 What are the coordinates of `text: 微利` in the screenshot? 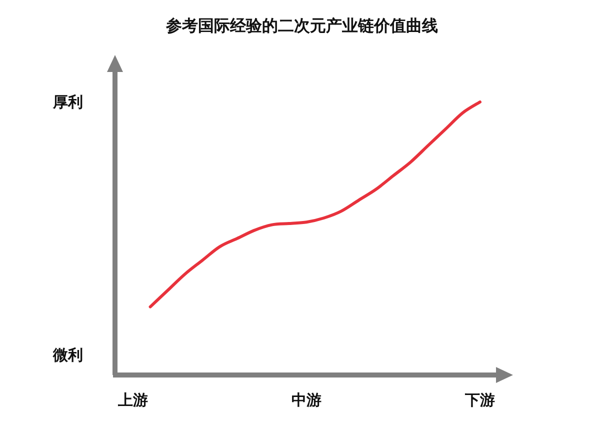 It's located at (67, 355).